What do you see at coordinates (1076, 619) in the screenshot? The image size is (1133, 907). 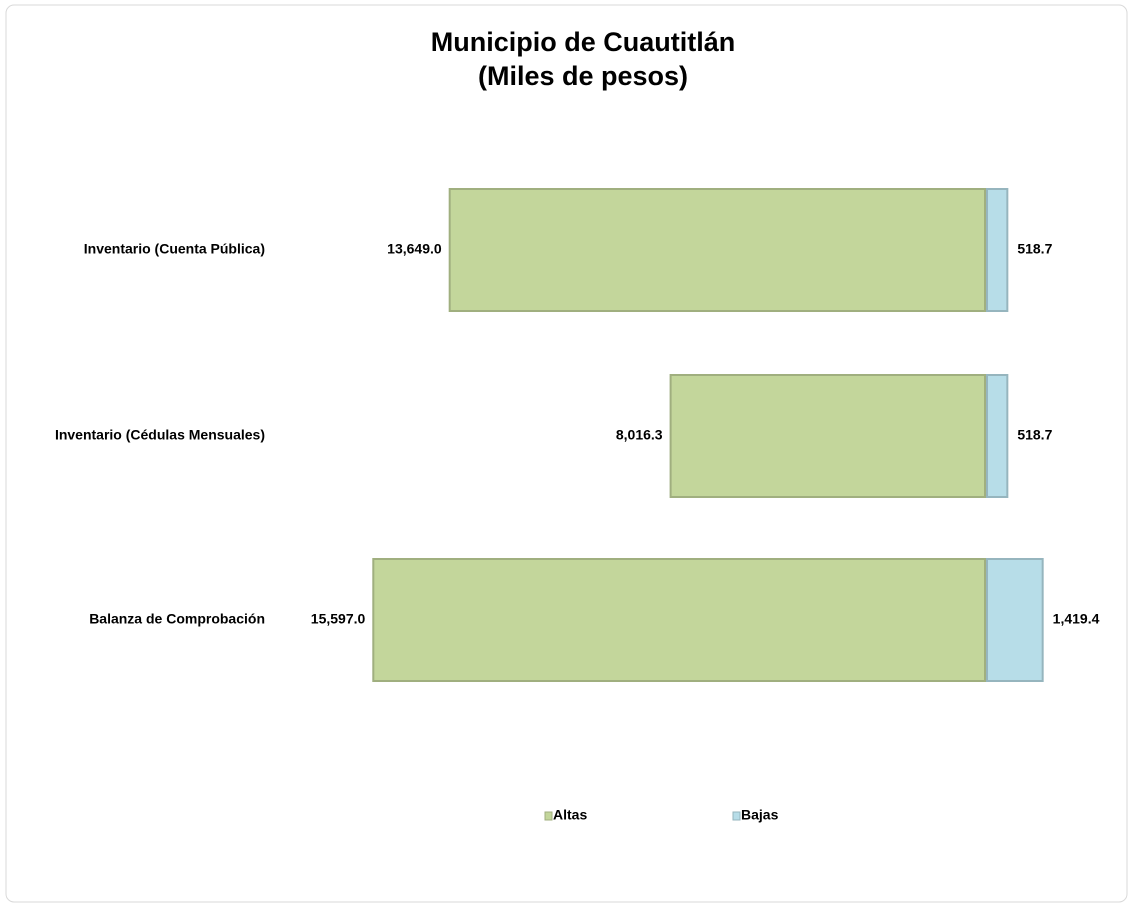 I see `value-label: 1,419.4` at bounding box center [1076, 619].